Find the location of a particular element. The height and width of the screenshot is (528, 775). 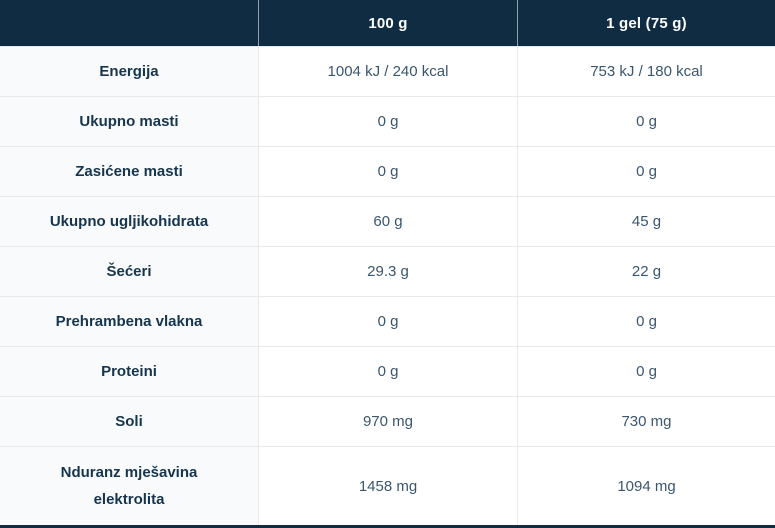

value-per-100g: 60 g is located at coordinates (387, 221).